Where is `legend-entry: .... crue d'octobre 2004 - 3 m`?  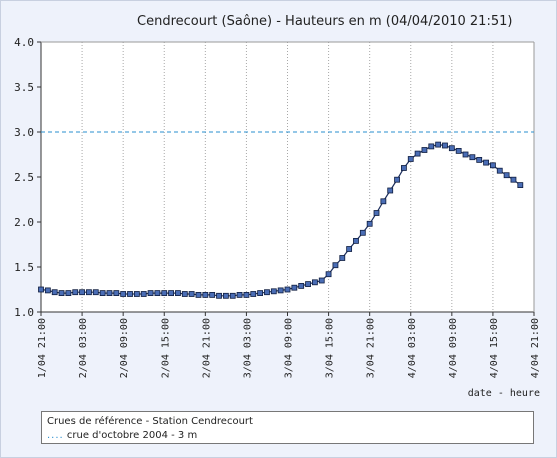
legend-entry: .... crue d'octobre 2004 - 3 m is located at coordinates (122, 435).